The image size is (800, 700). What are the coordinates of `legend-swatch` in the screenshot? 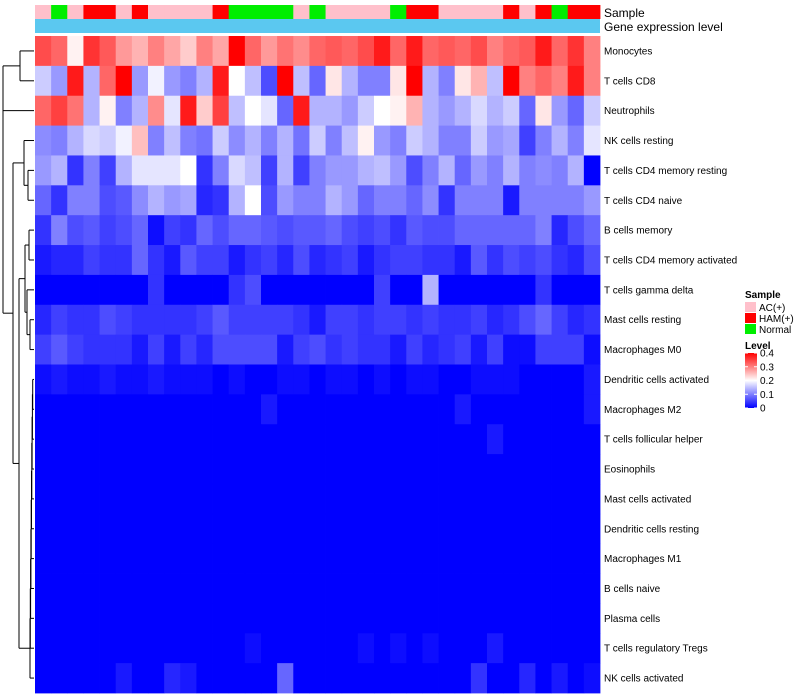 It's located at (750, 307).